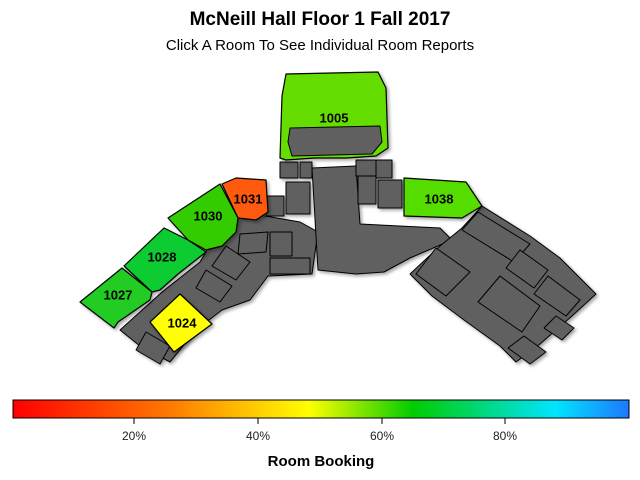 The width and height of the screenshot is (640, 480). I want to click on legend-tick-label: 20%, so click(134, 436).